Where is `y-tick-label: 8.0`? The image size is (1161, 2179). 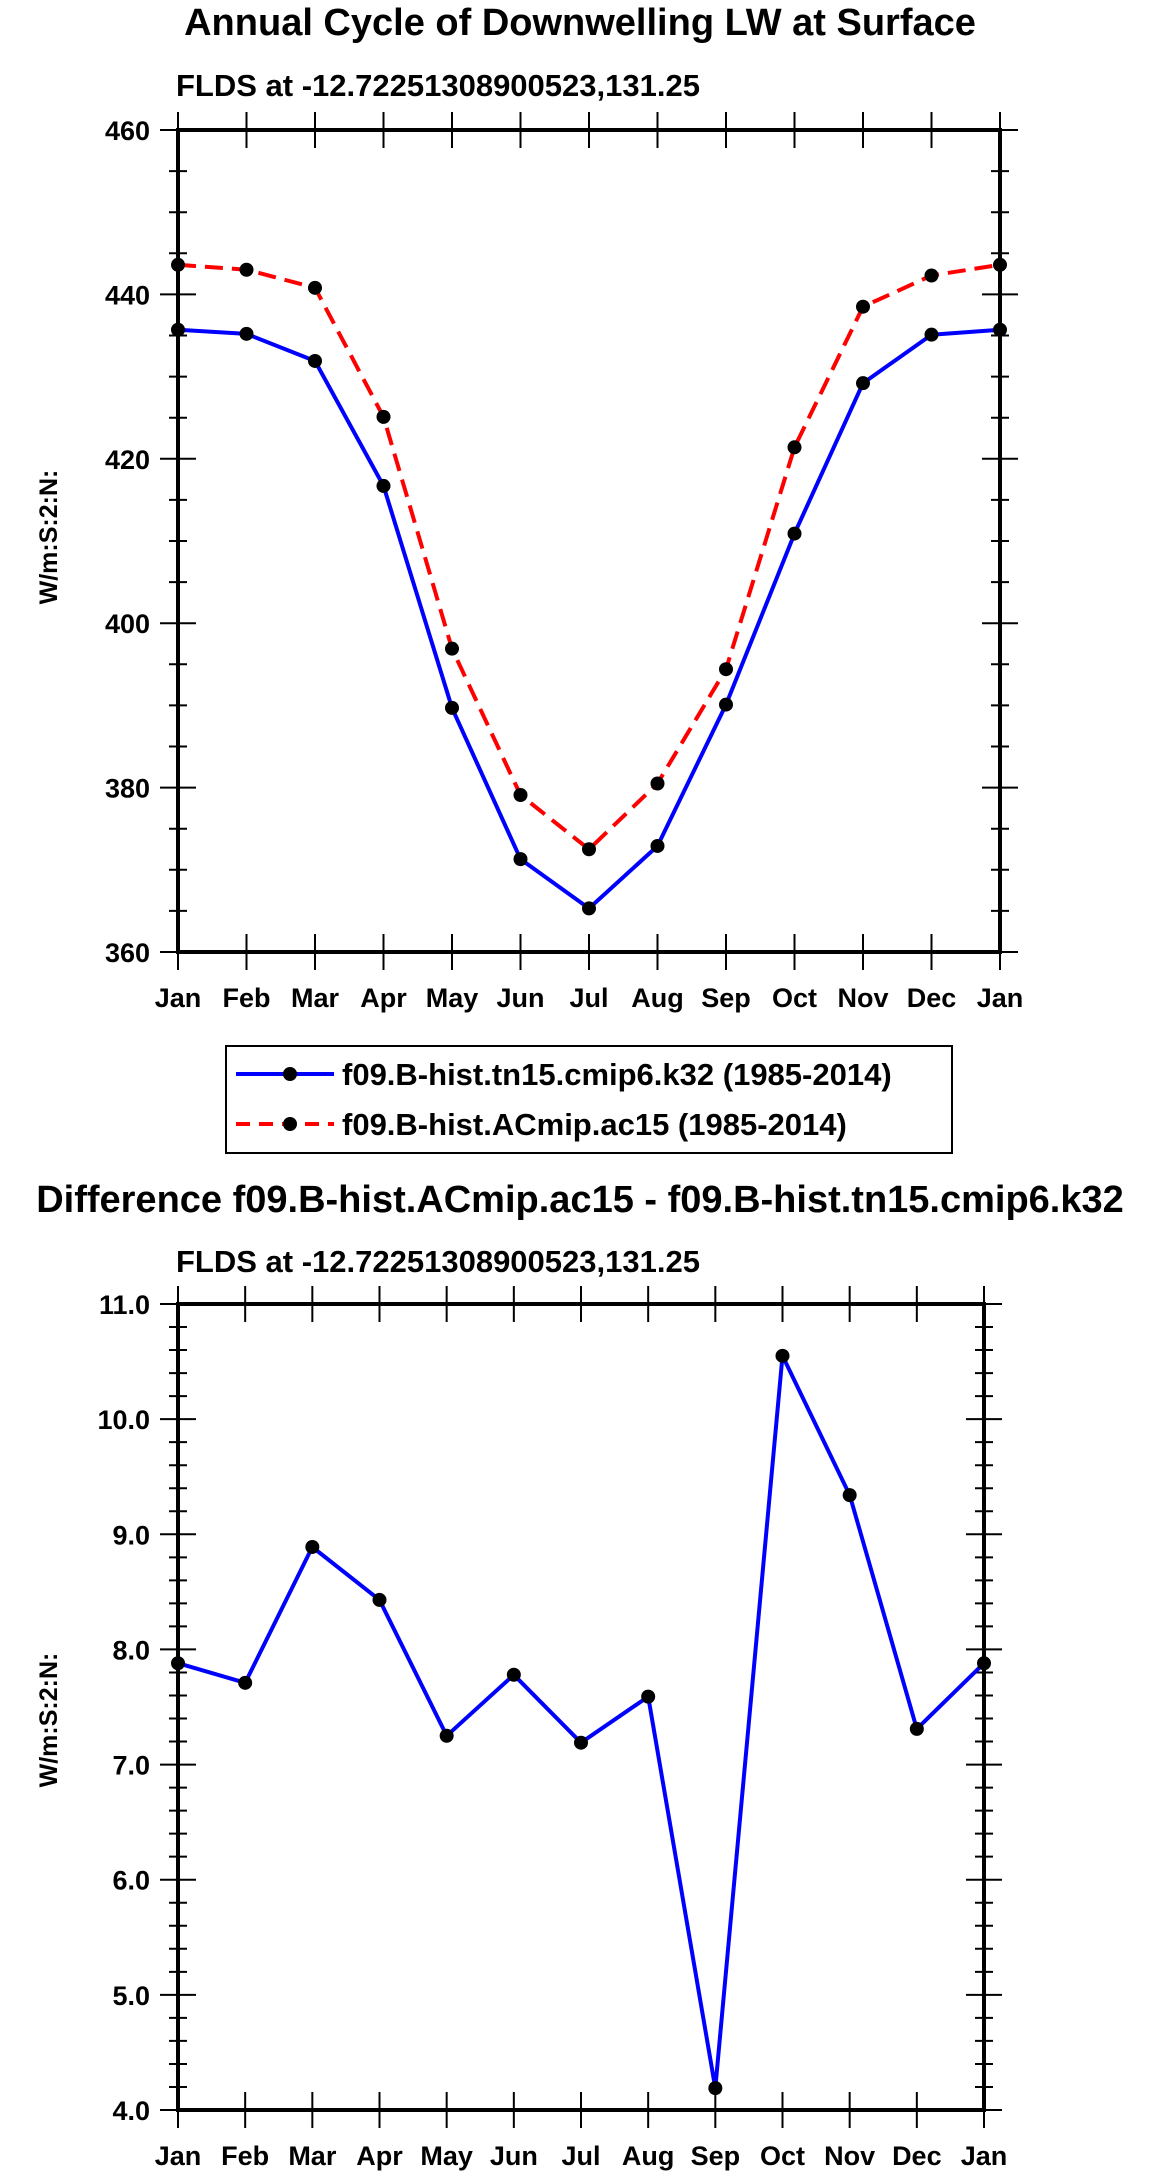 y-tick-label: 8.0 is located at coordinates (131, 1650).